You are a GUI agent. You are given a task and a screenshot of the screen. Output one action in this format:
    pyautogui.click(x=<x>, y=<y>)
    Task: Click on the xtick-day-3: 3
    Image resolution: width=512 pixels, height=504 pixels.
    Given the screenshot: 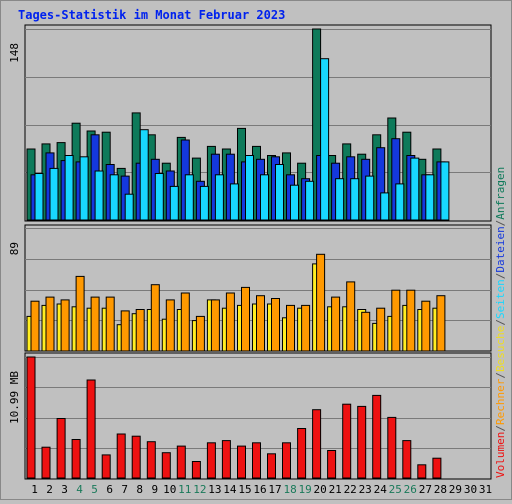 What is the action you would take?
    pyautogui.click(x=64, y=489)
    